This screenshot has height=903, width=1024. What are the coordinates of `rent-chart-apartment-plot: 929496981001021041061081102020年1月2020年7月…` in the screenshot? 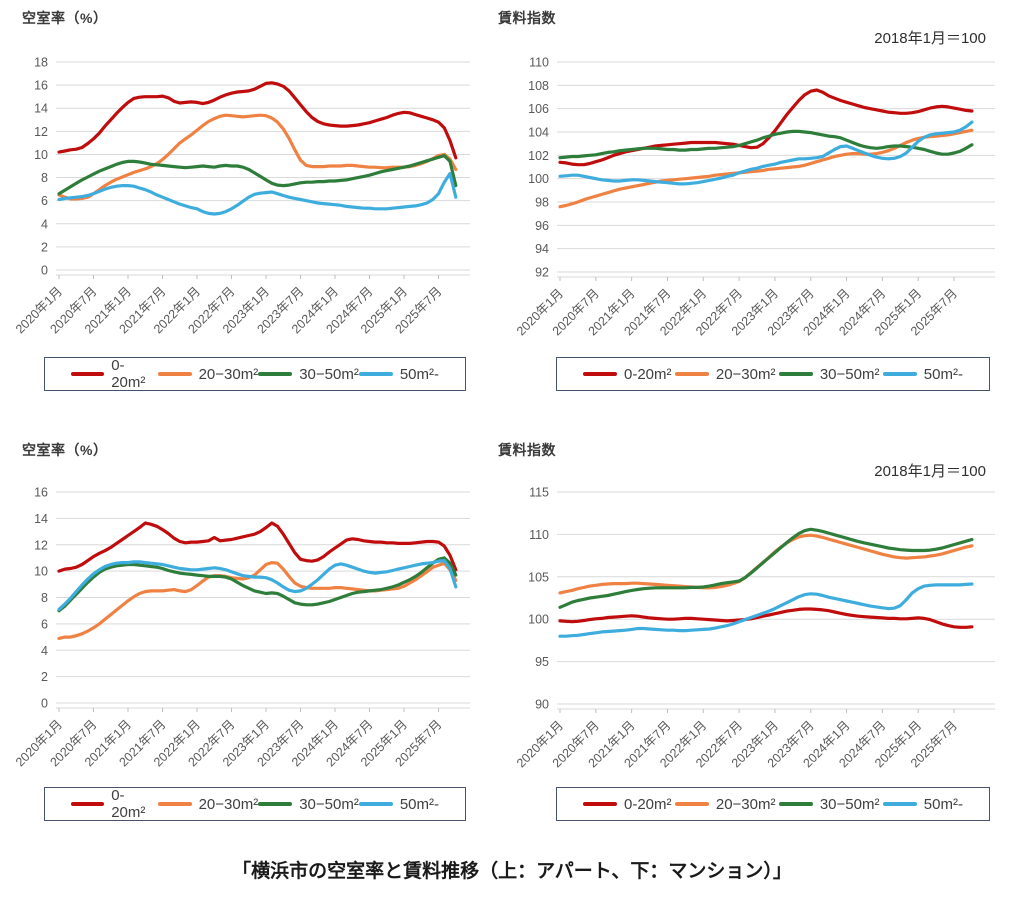 It's located at (754, 197).